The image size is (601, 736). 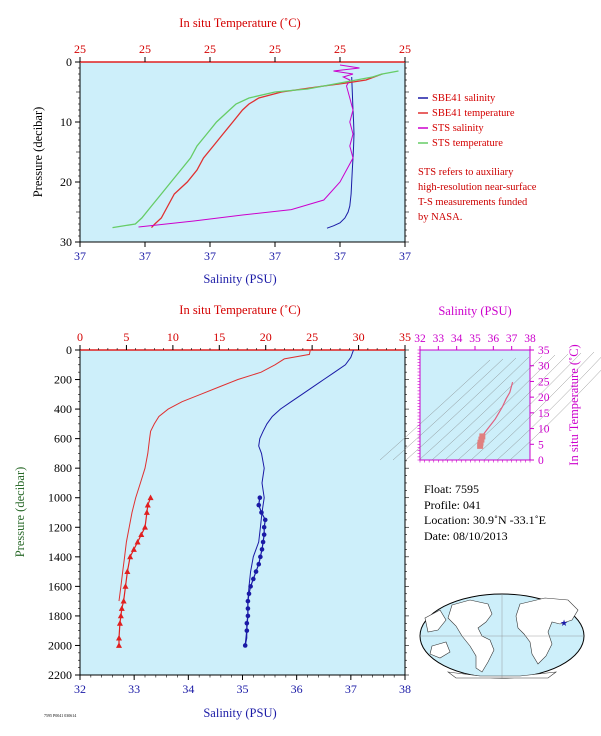 I want to click on ts-plot-area, so click(x=475, y=405).